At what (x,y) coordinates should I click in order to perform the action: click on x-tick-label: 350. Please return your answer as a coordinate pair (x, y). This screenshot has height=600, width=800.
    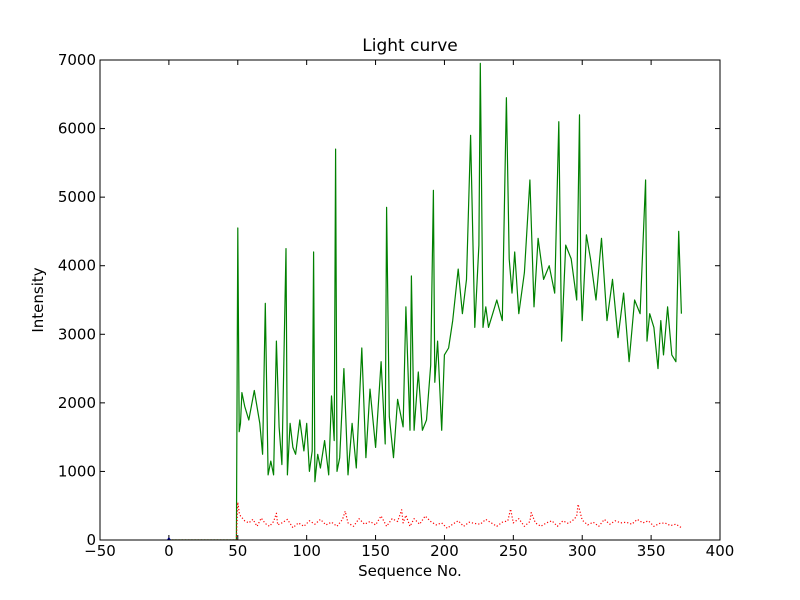
    Looking at the image, I should click on (651, 551).